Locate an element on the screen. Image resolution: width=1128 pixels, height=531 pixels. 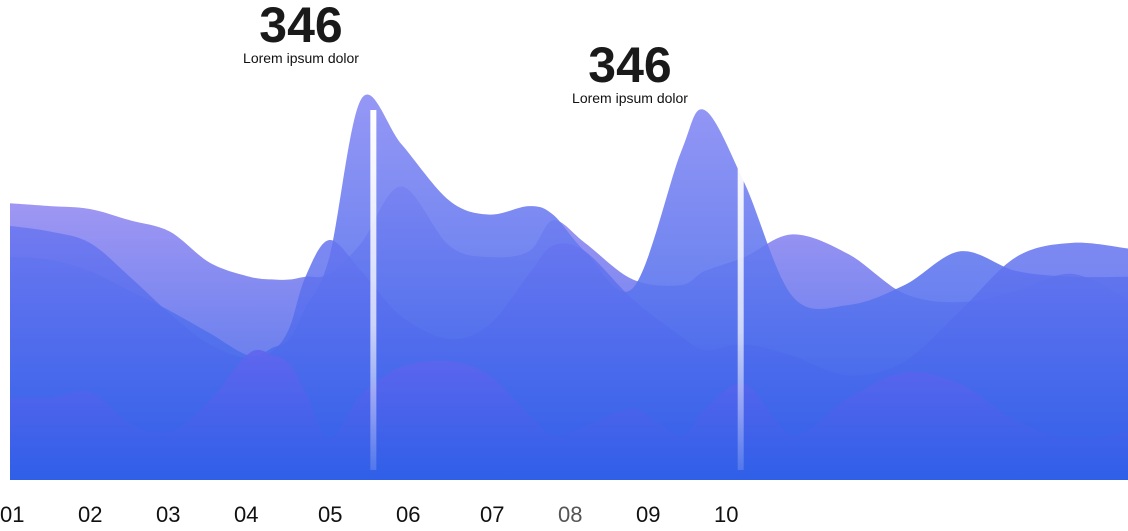
x-tick-08: 08 is located at coordinates (570, 514).